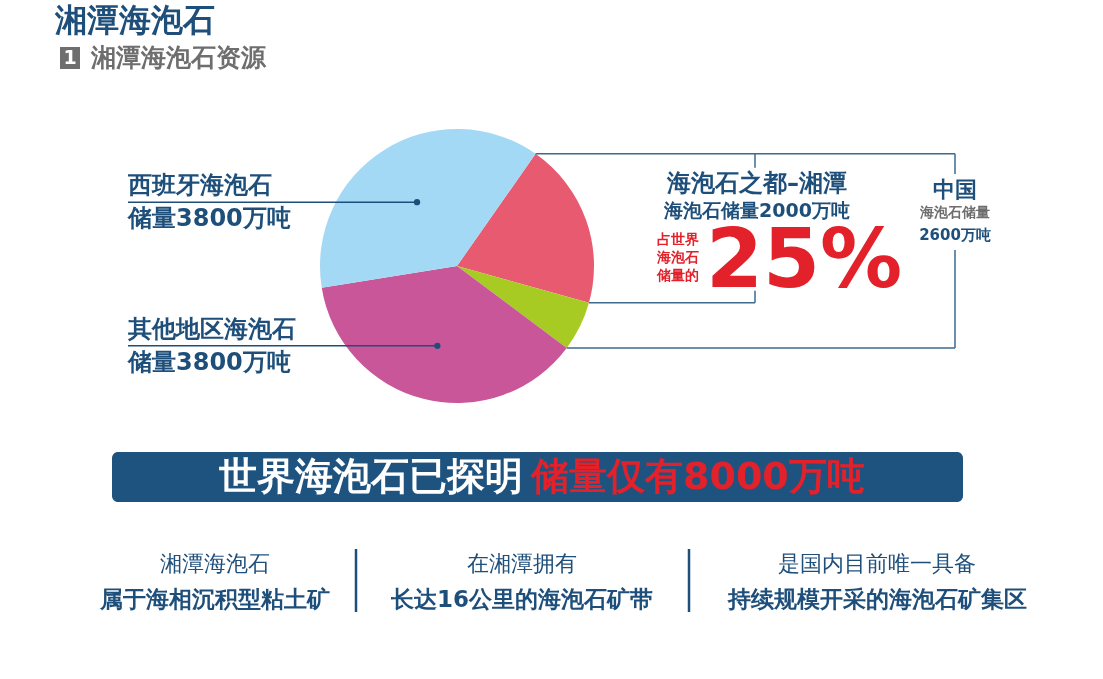 The height and width of the screenshot is (679, 1103). I want to click on text: 是国内目前唯一具备, so click(877, 563).